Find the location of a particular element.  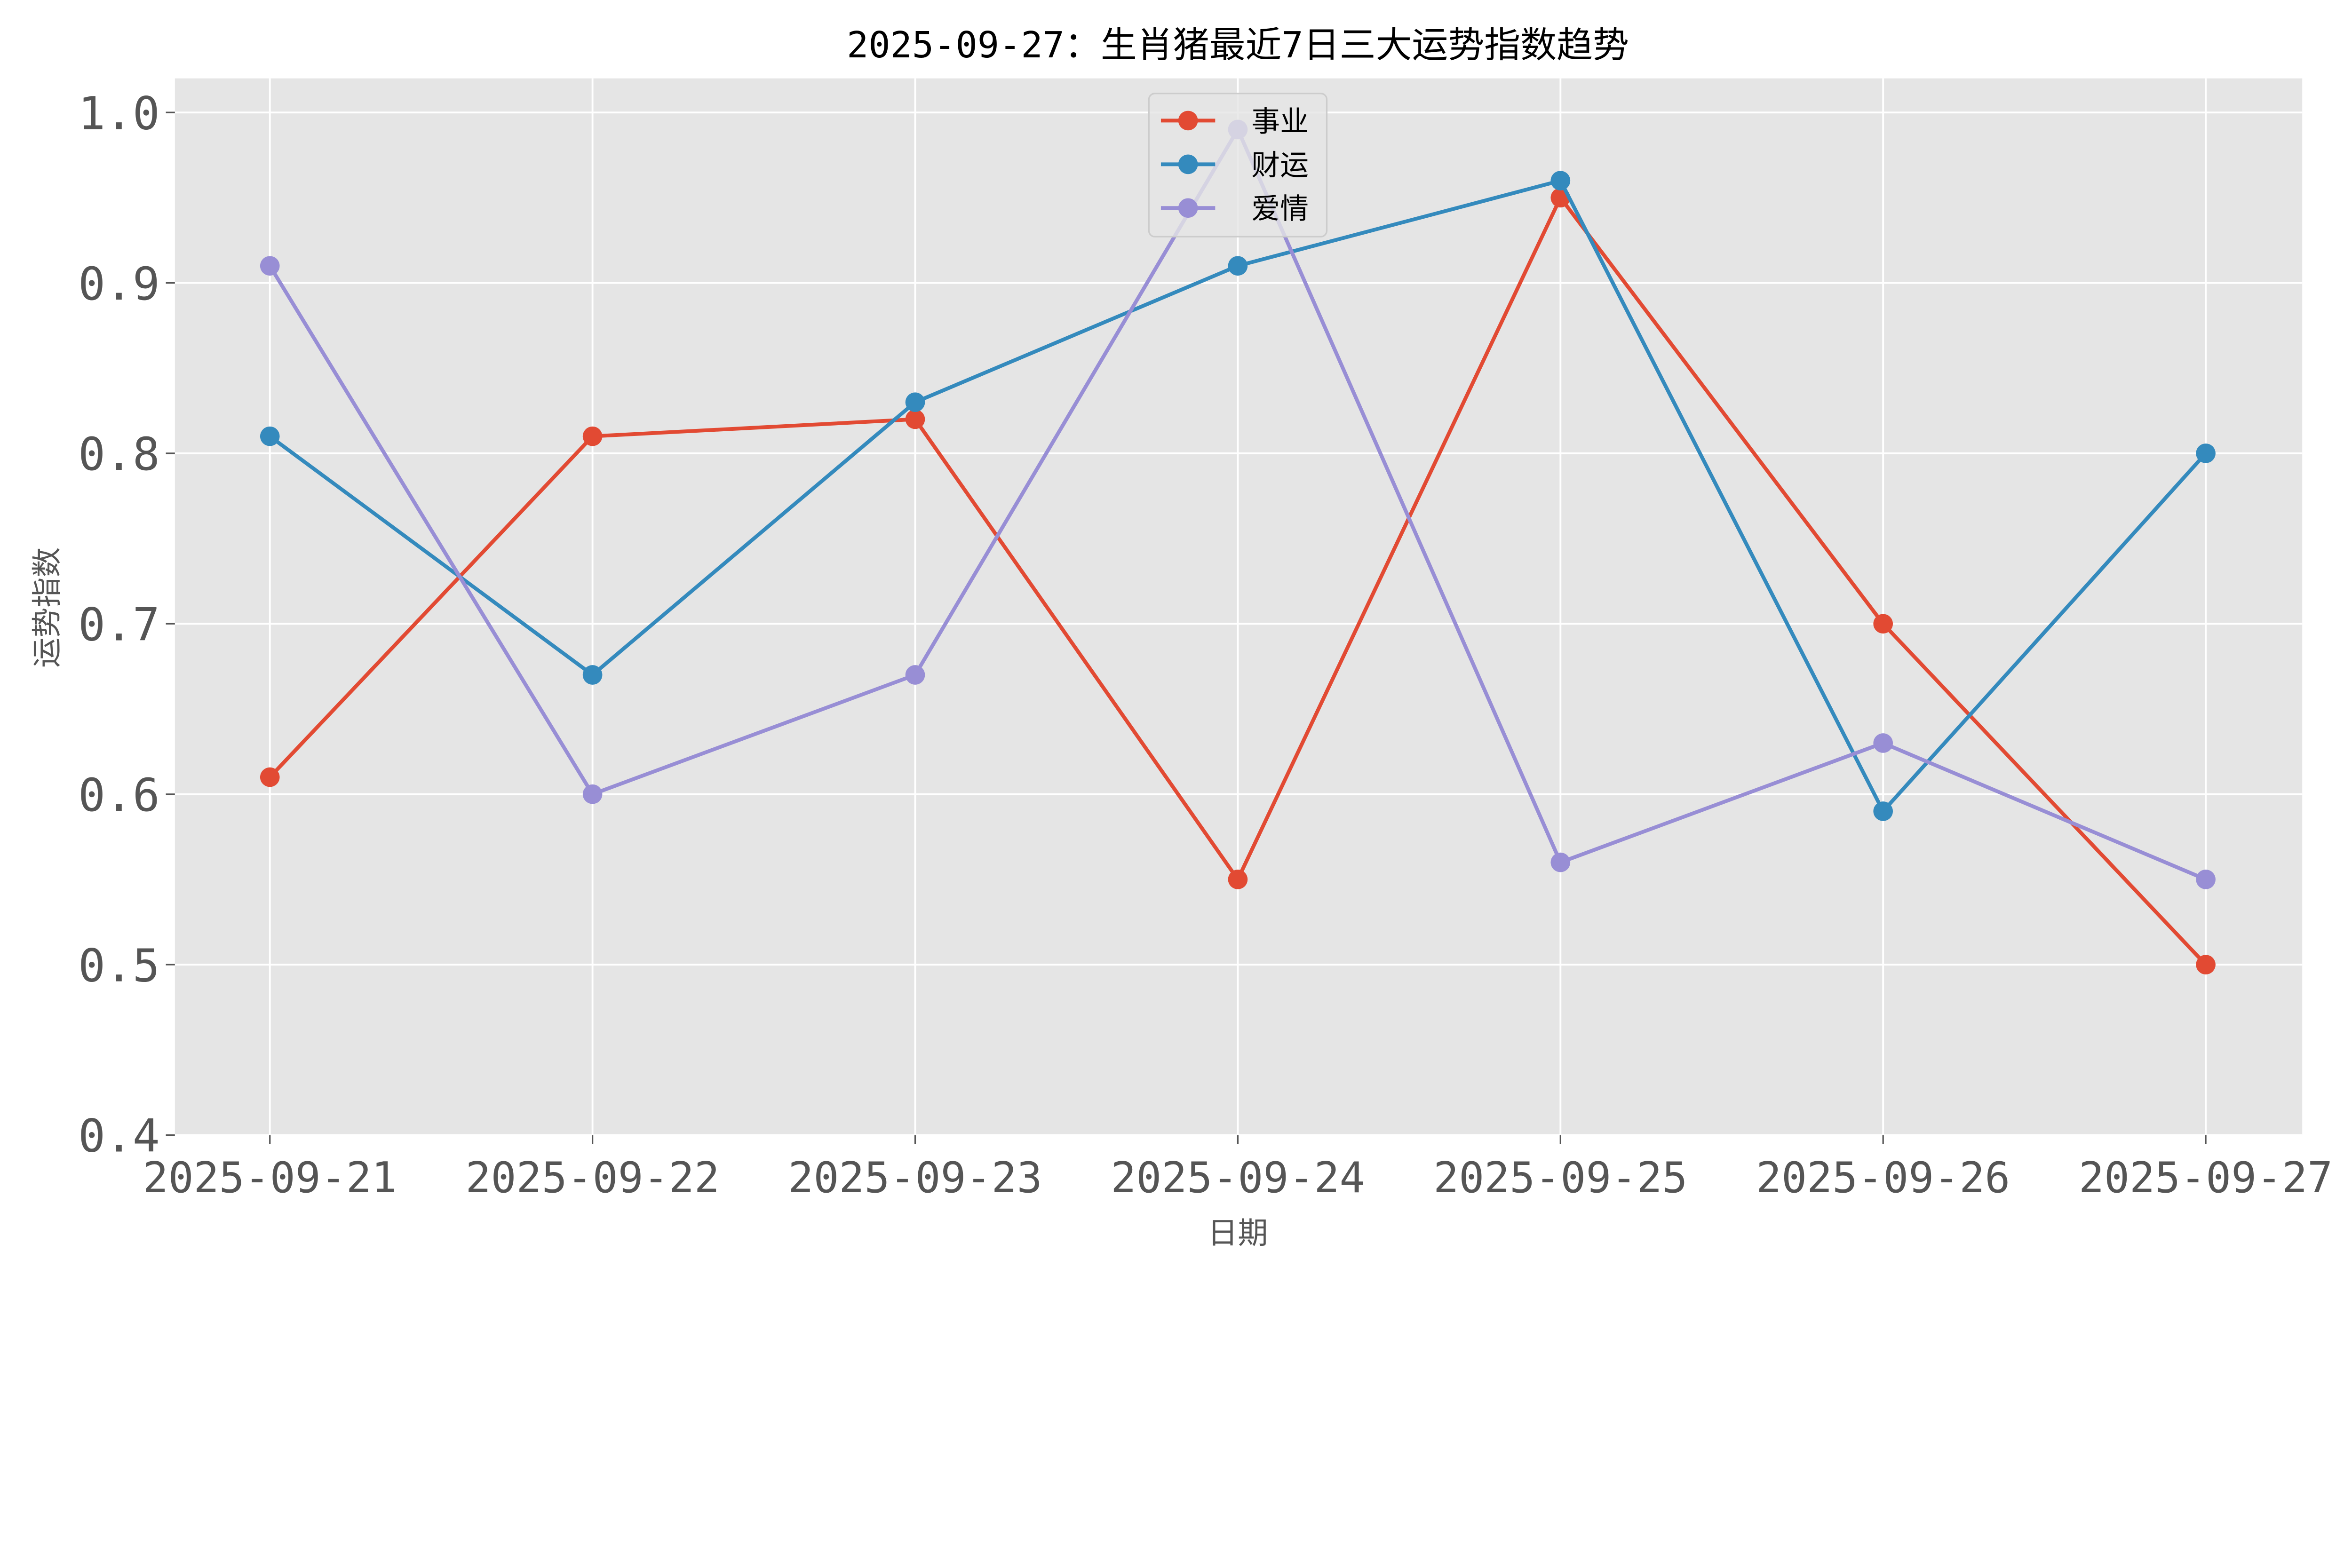

legend-label: 财运 is located at coordinates (1280, 165).